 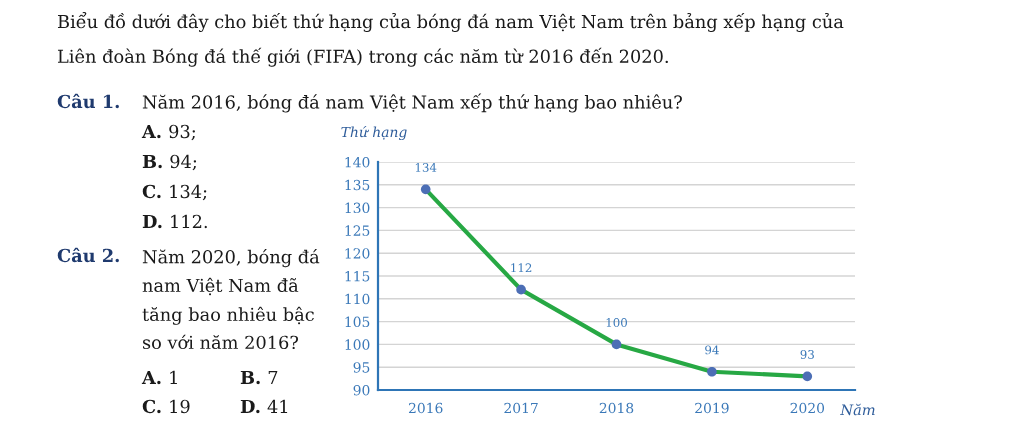 I want to click on data-label: 100, so click(x=616, y=322).